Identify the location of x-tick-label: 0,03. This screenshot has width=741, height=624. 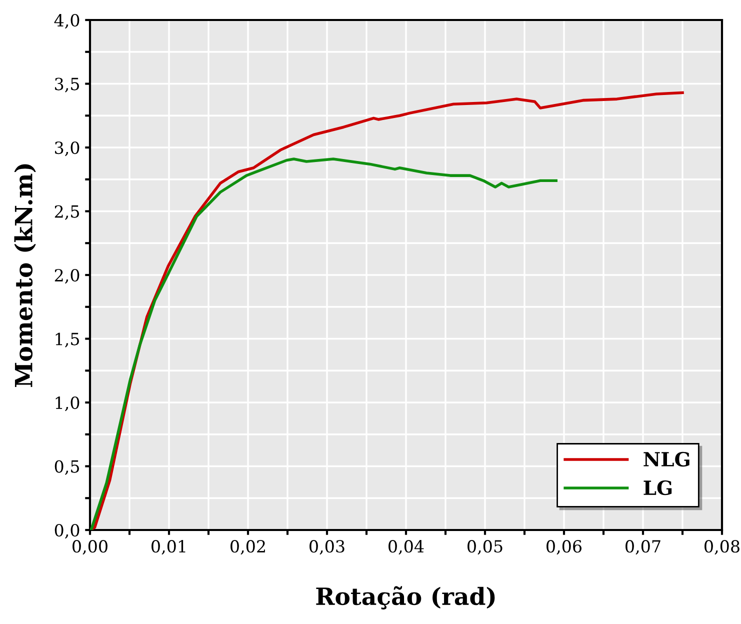
(327, 547).